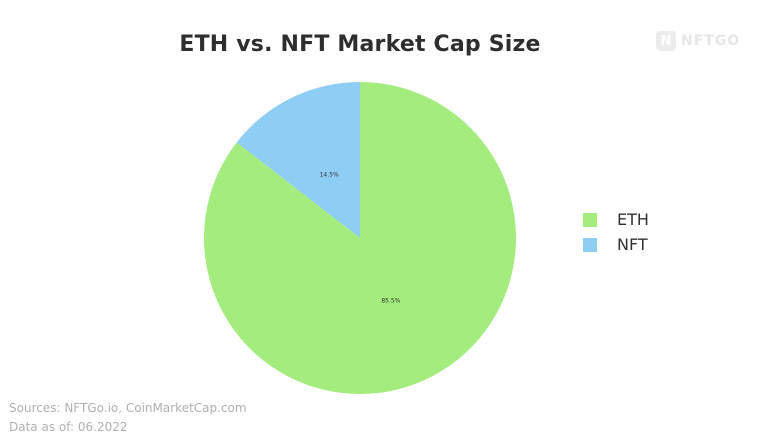 The height and width of the screenshot is (437, 773). What do you see at coordinates (128, 408) in the screenshot?
I see `sources-text: Sources: NFTGo.io, CoinMarketCap.com` at bounding box center [128, 408].